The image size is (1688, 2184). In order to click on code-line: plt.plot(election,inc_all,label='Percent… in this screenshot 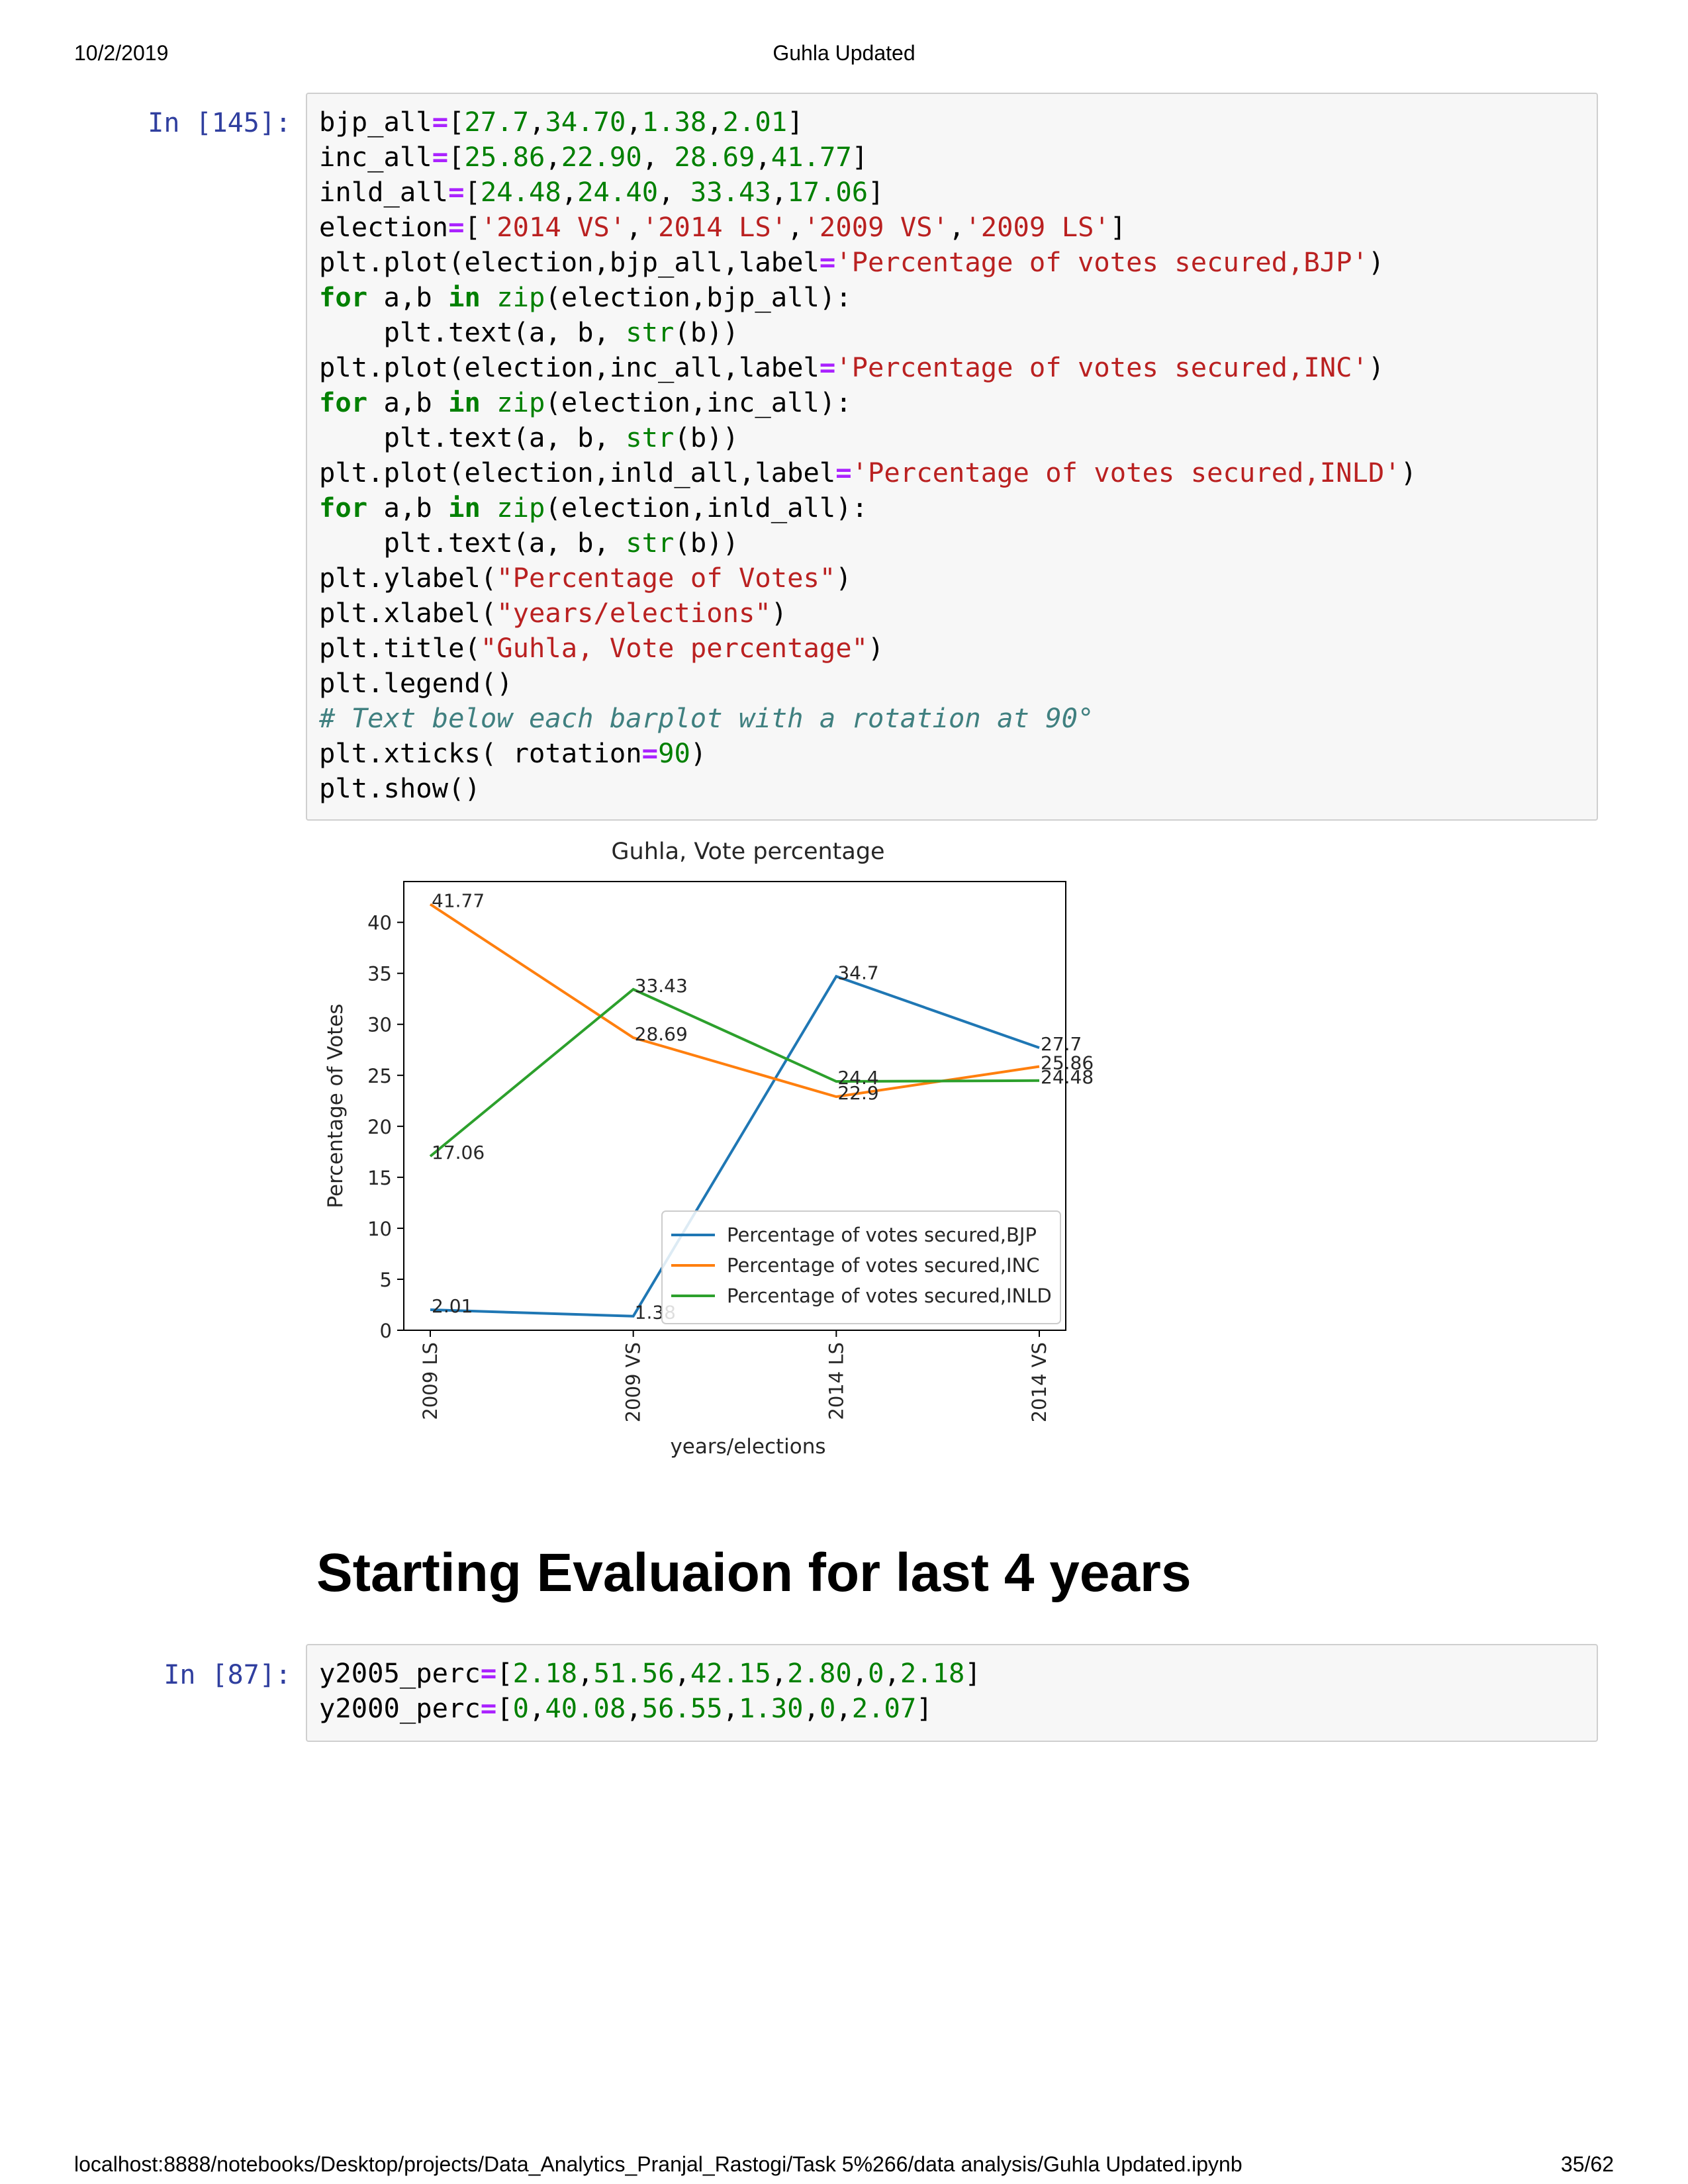, I will do `click(868, 368)`.